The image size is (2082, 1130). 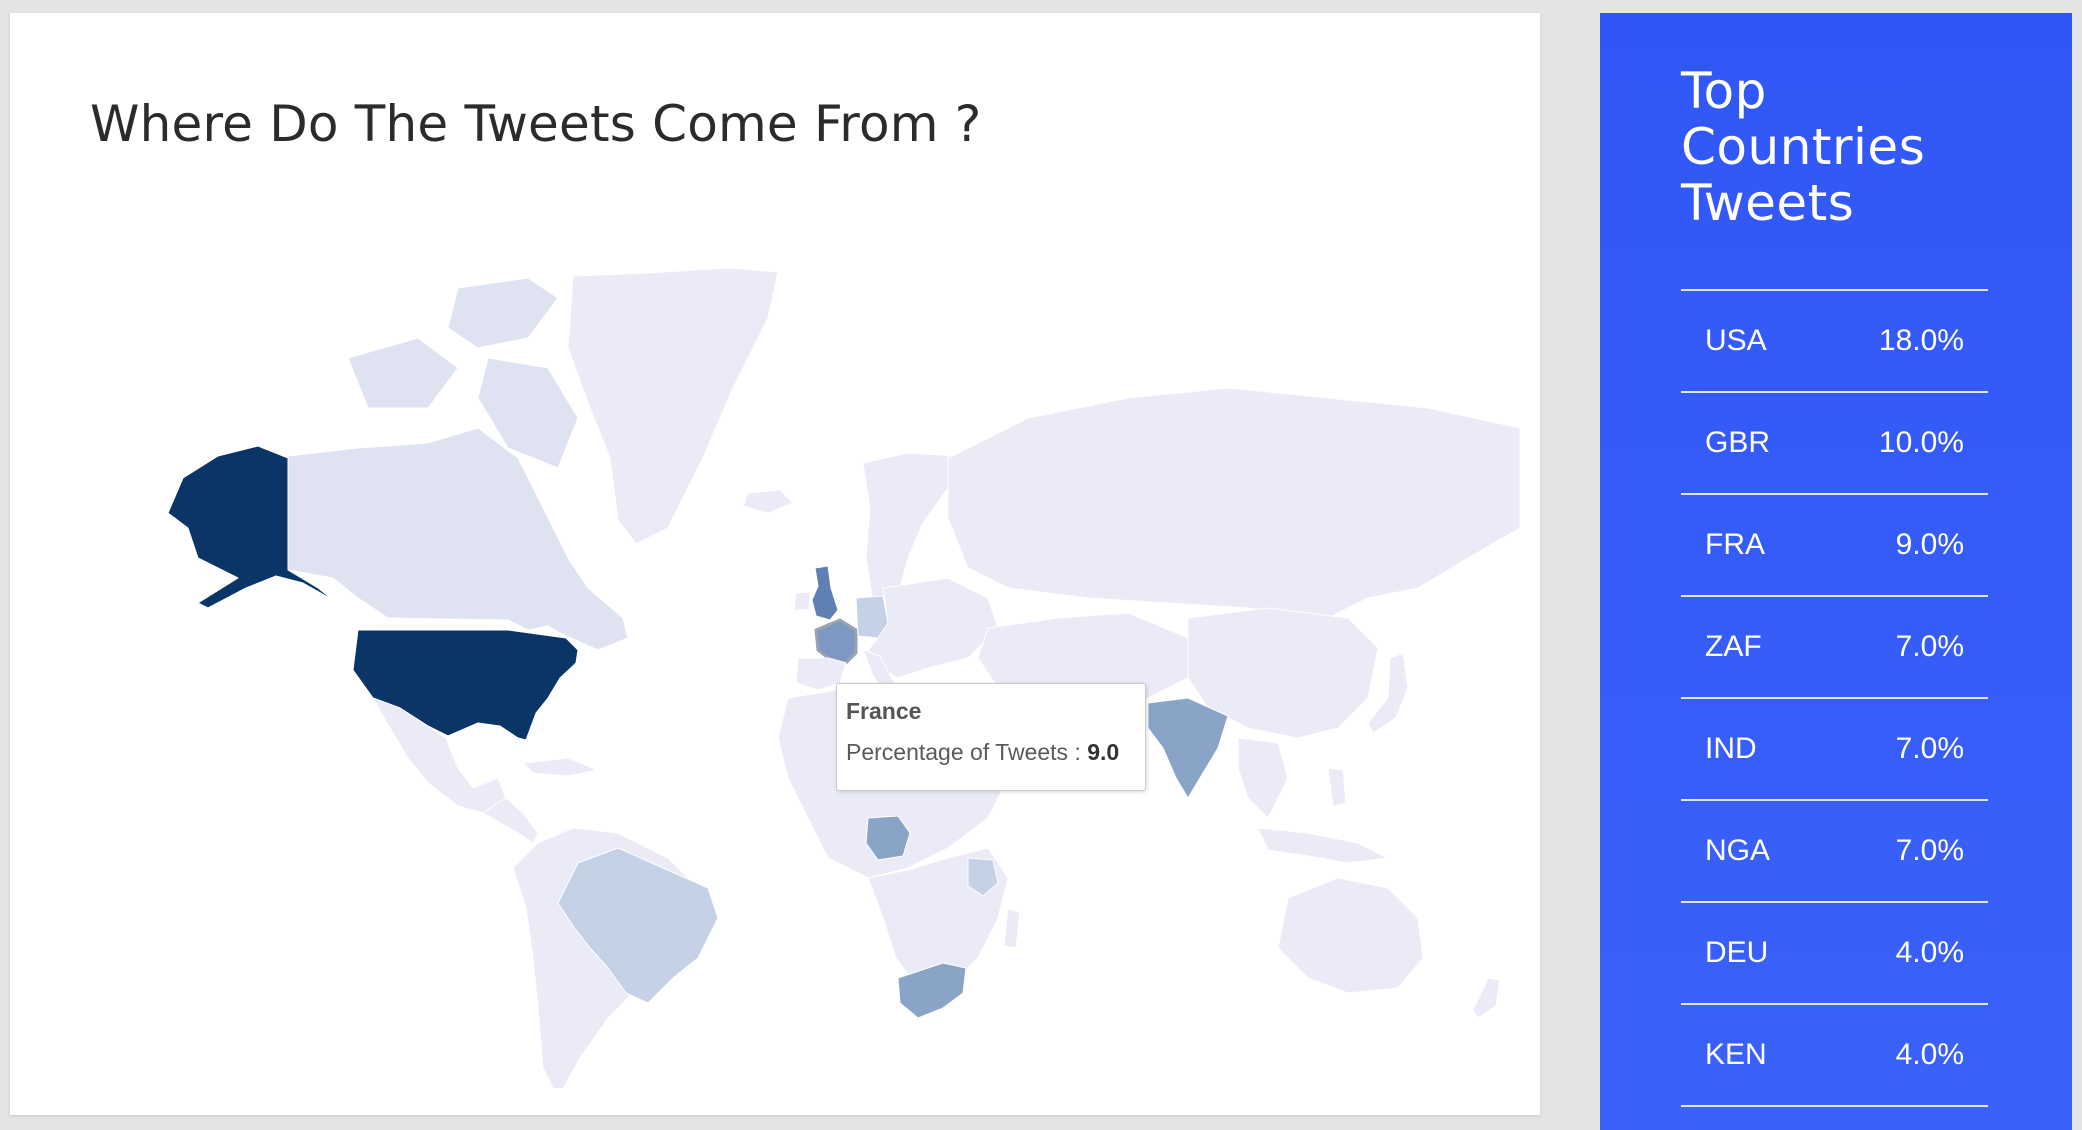 I want to click on list-item: ZAF 7.0%, so click(x=1834, y=648).